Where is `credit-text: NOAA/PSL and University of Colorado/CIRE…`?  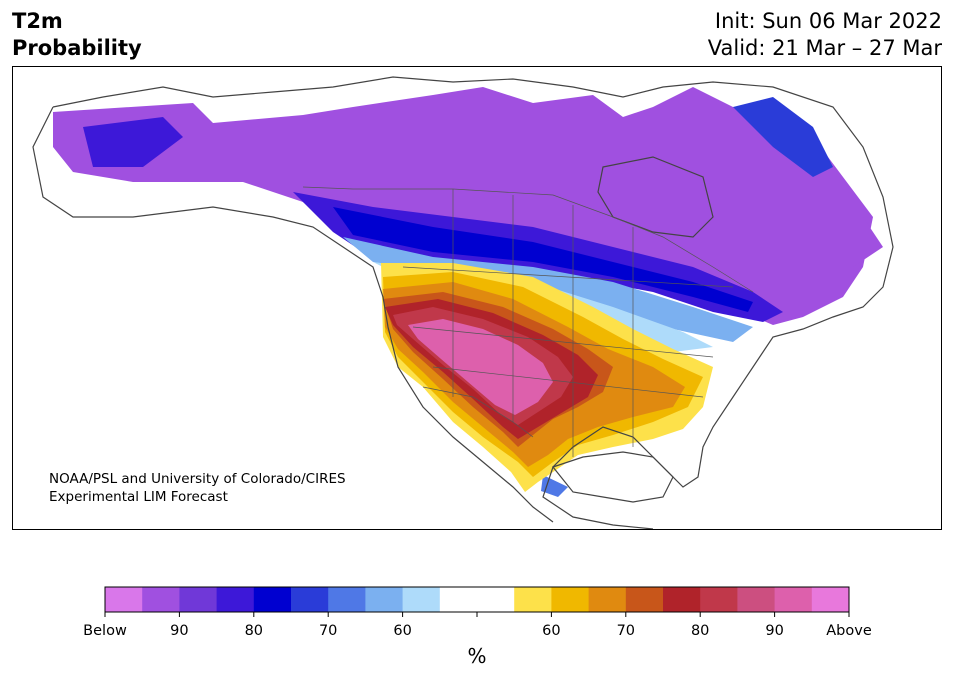
credit-text: NOAA/PSL and University of Colorado/CIRE… is located at coordinates (197, 488).